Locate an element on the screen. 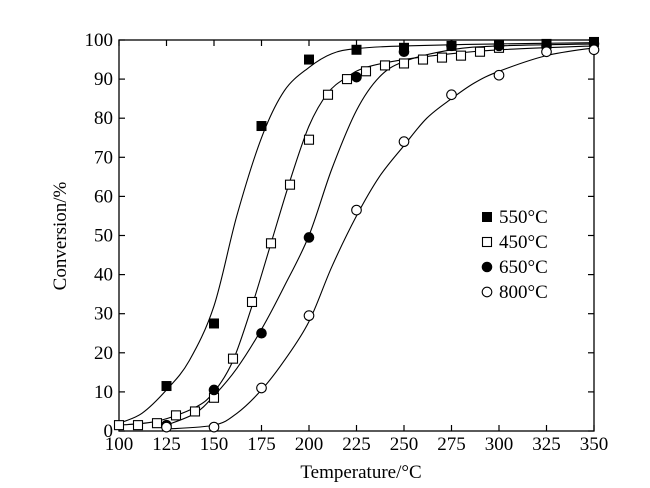 Image resolution: width=650 pixels, height=488 pixels. x-tick-label: 325 is located at coordinates (546, 444).